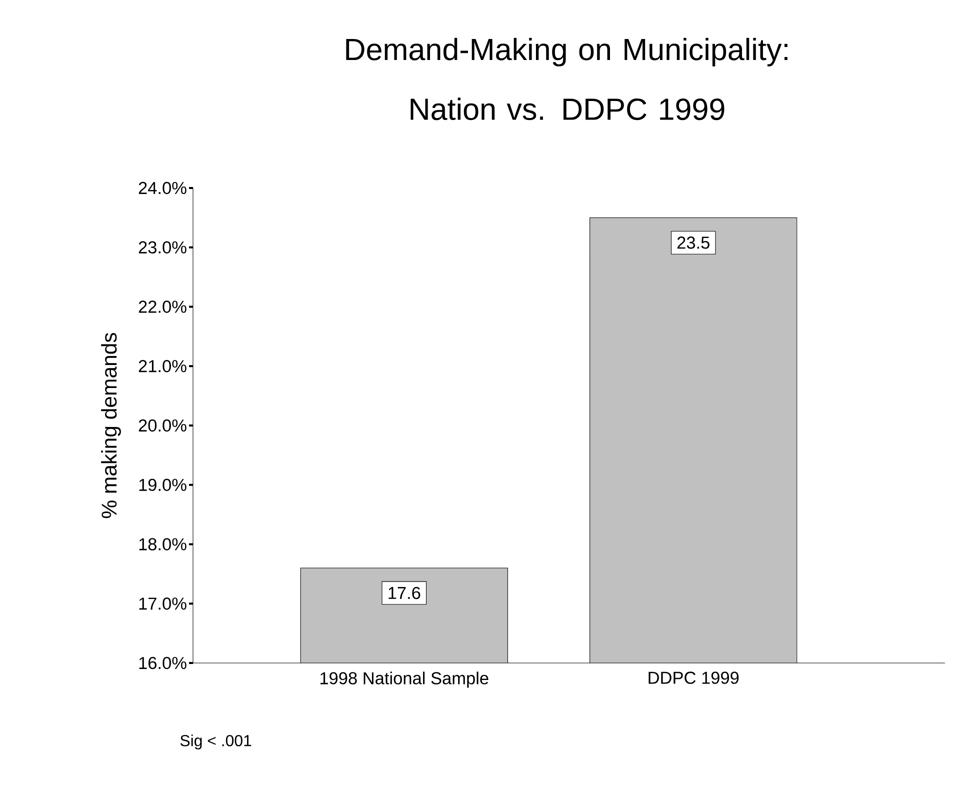  What do you see at coordinates (162, 604) in the screenshot?
I see `y-tick-label: 17.0%` at bounding box center [162, 604].